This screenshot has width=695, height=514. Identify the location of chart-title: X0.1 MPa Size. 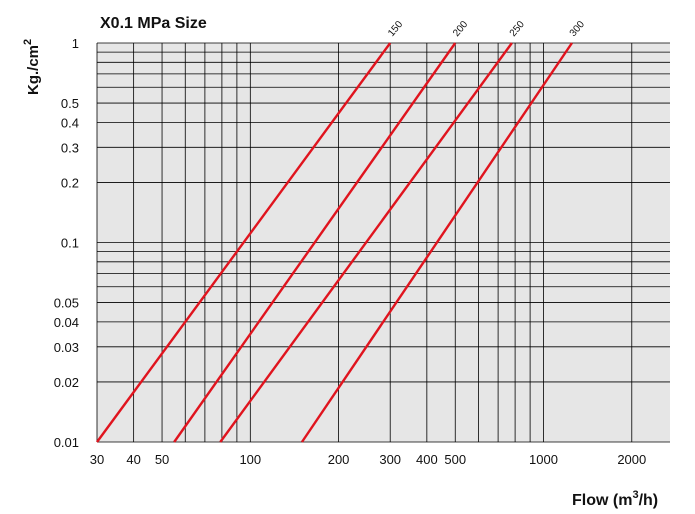
(153, 23).